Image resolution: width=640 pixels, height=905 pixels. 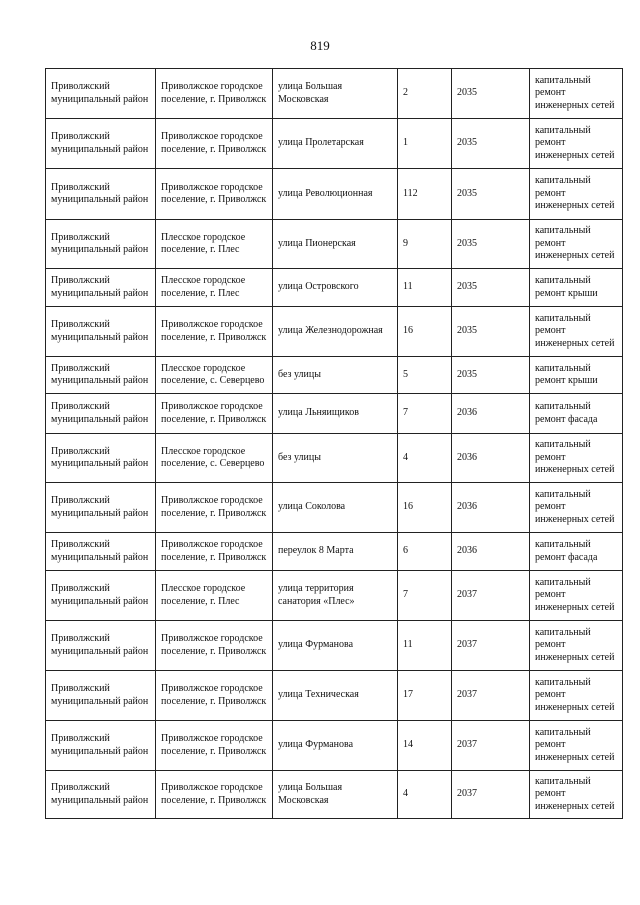 I want to click on house-number-cell: 9, so click(x=424, y=244).